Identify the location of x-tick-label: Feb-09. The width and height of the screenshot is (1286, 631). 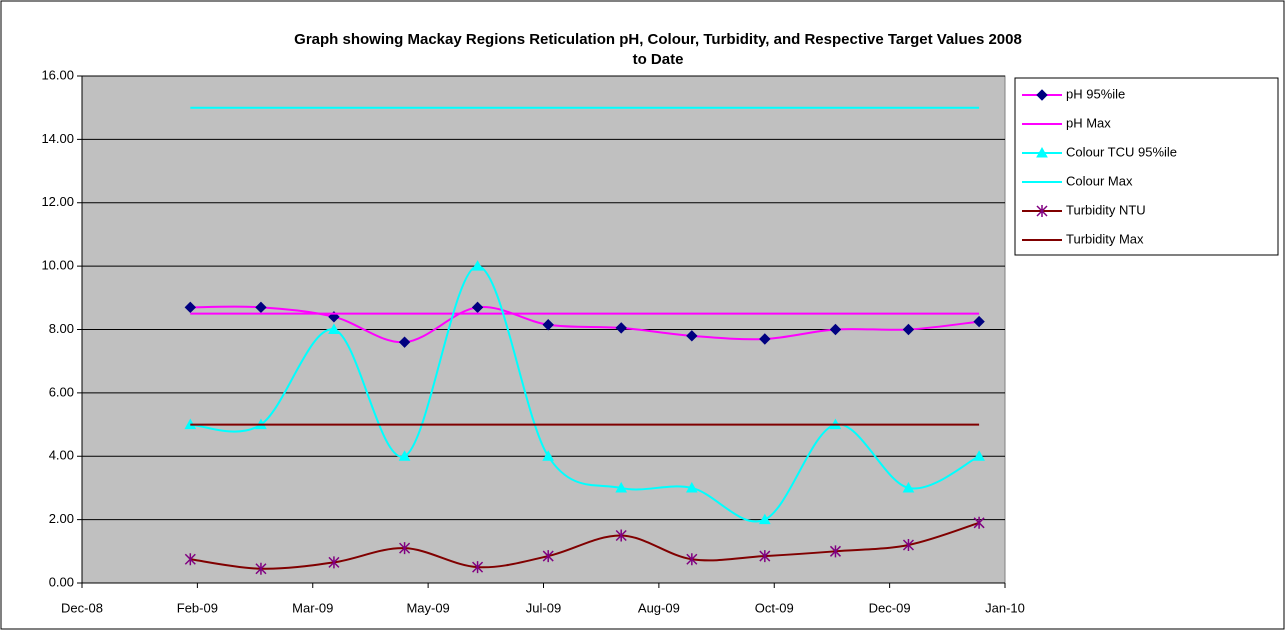
(197, 607).